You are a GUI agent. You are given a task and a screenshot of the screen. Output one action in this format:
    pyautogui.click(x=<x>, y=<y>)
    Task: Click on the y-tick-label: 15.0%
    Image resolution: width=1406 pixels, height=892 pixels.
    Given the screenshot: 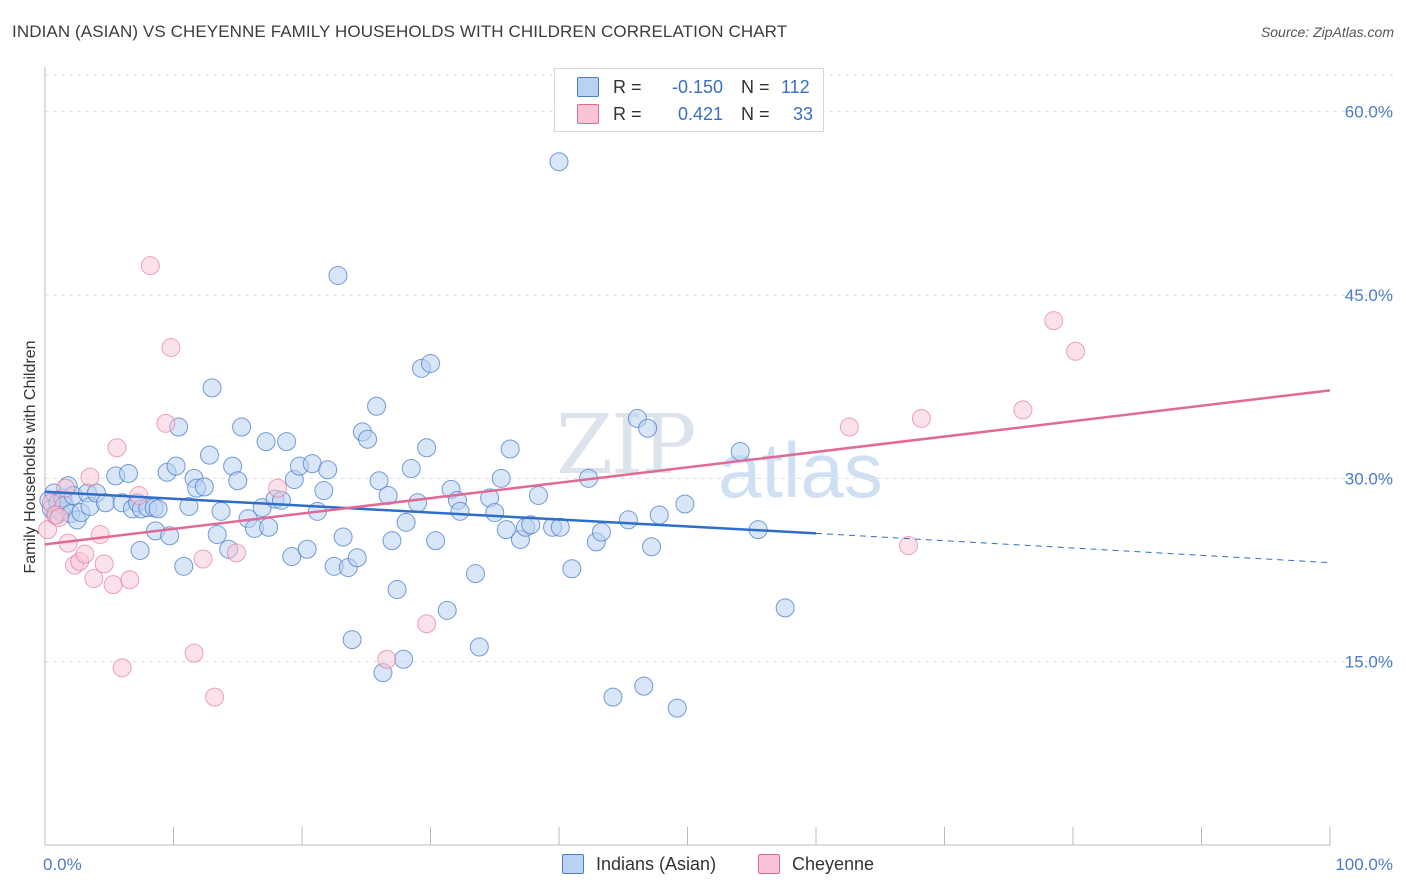 What is the action you would take?
    pyautogui.click(x=1369, y=662)
    